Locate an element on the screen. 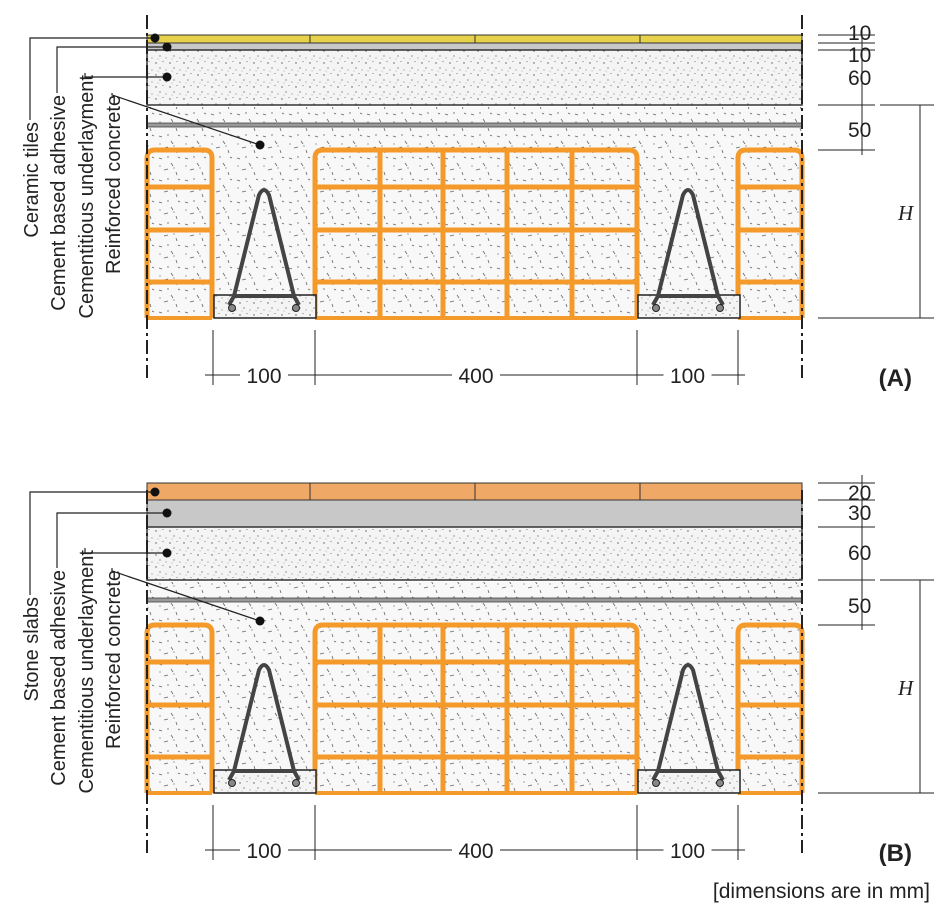 This screenshot has width=934, height=911. layer-label: Ceramic tiles is located at coordinates (32, 180).